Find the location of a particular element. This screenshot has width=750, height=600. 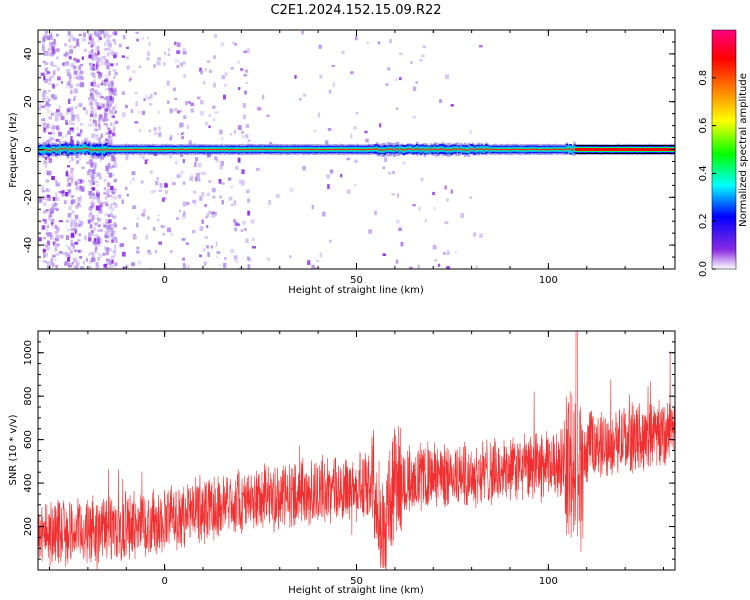

colorbar-ticks: 0.0 0.2 0.4 0.6 0.8 is located at coordinates (707, 173).